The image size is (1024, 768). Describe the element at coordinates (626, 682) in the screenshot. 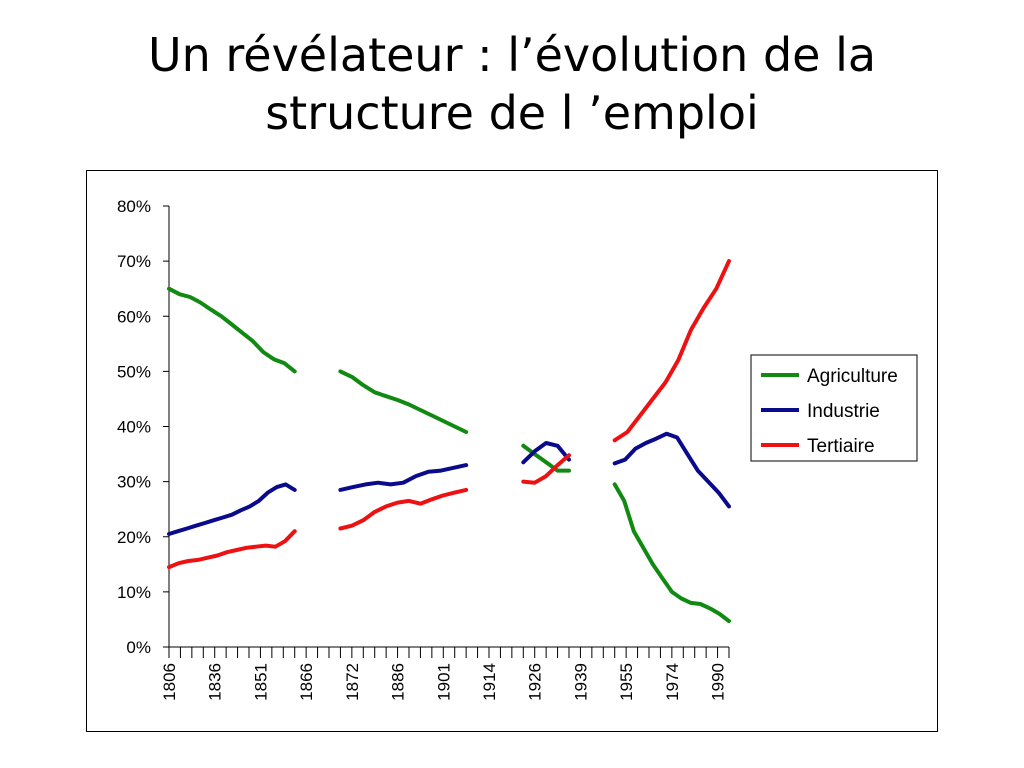

I see `x-tick-label: 1955` at that location.